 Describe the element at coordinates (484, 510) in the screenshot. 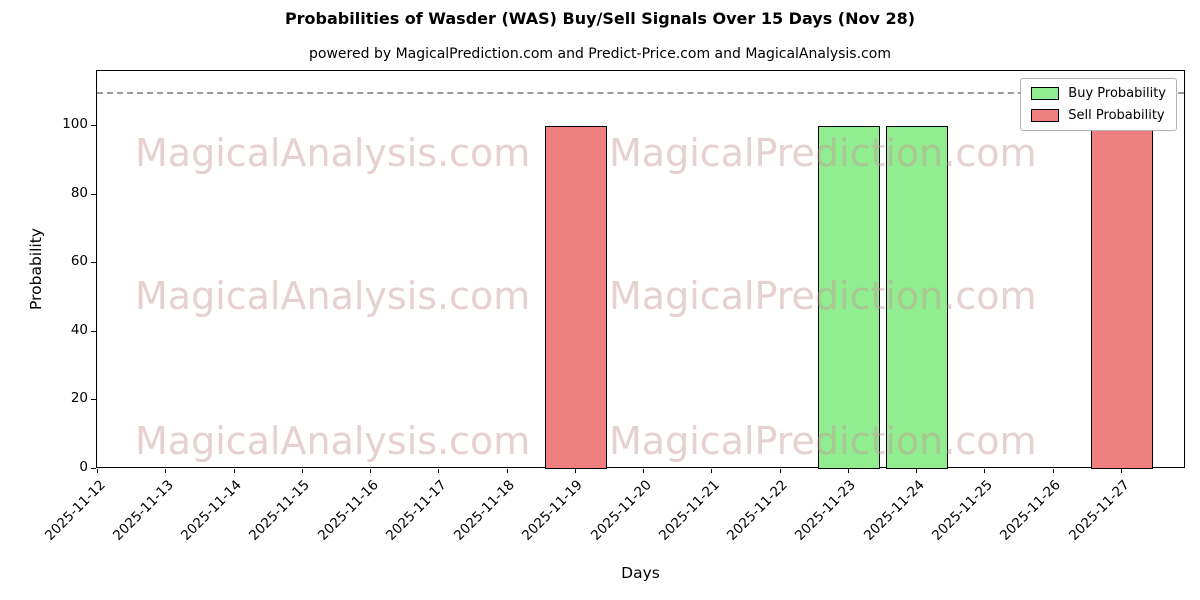

I see `x-tick-label: 2025-11-18` at that location.